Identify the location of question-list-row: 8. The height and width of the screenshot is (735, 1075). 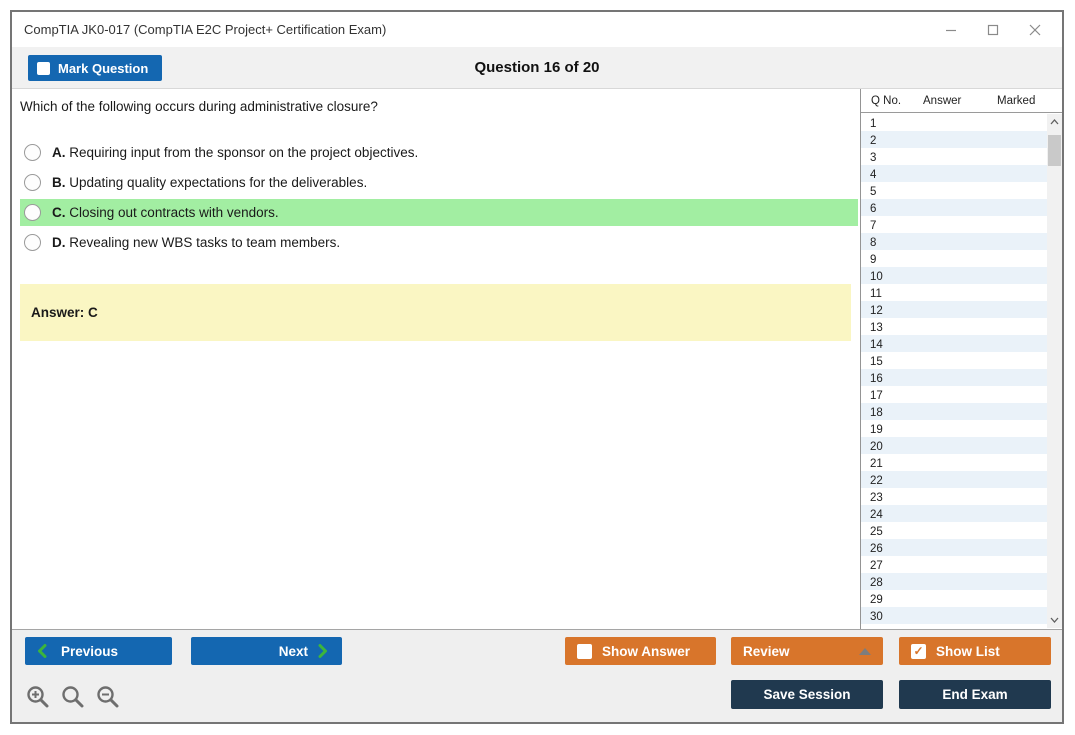
(954, 241).